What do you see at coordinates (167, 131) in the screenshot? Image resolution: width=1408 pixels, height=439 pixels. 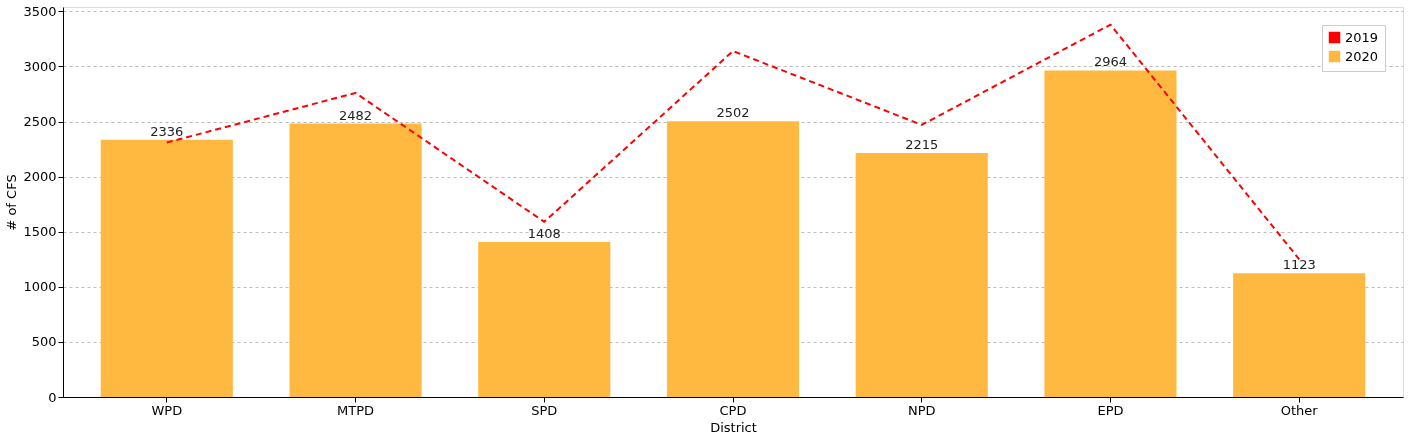 I see `data-label: 2336` at bounding box center [167, 131].